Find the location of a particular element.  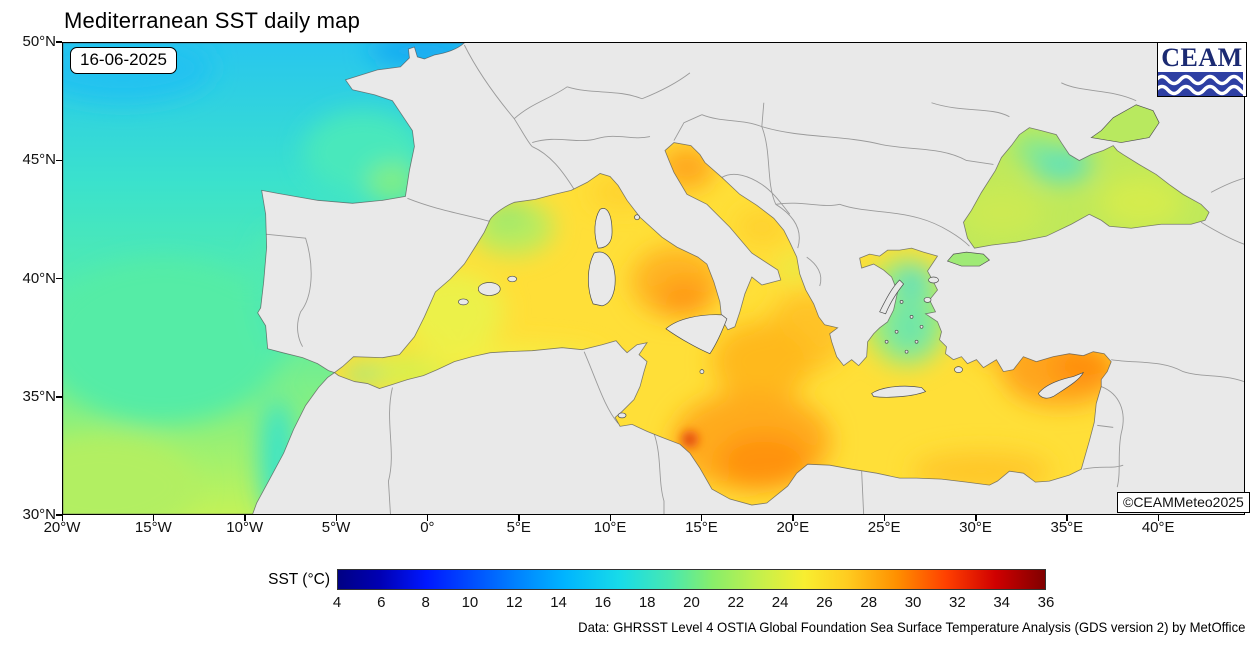

ceam-logo: CEAM is located at coordinates (1202, 69).